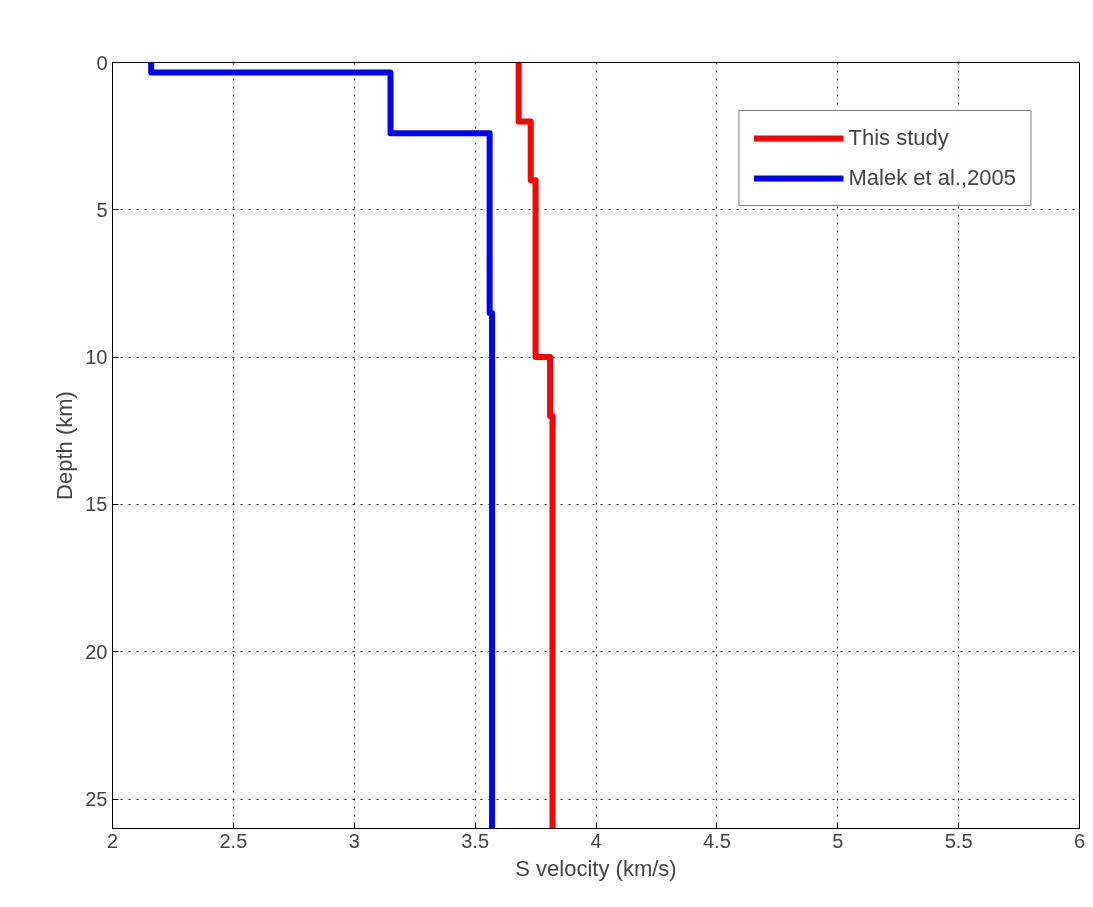 Image resolution: width=1093 pixels, height=907 pixels. What do you see at coordinates (958, 840) in the screenshot?
I see `x-tick-label: 5.5` at bounding box center [958, 840].